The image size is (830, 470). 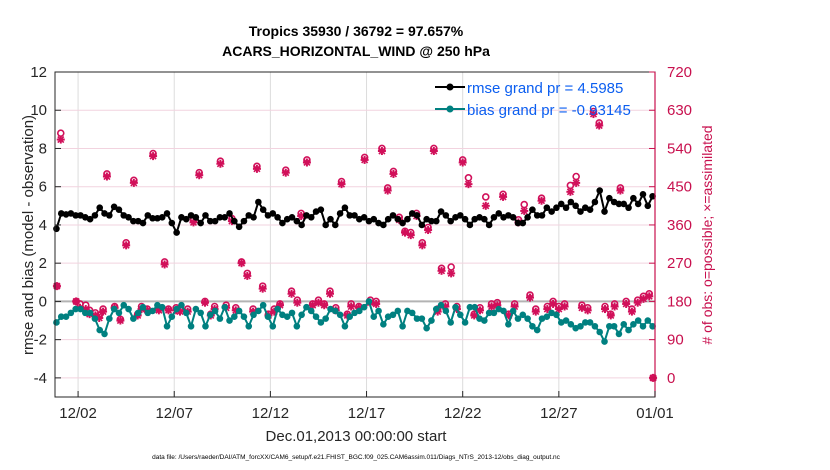 What do you see at coordinates (78, 413) in the screenshot?
I see `x-tick-label: 12/02` at bounding box center [78, 413].